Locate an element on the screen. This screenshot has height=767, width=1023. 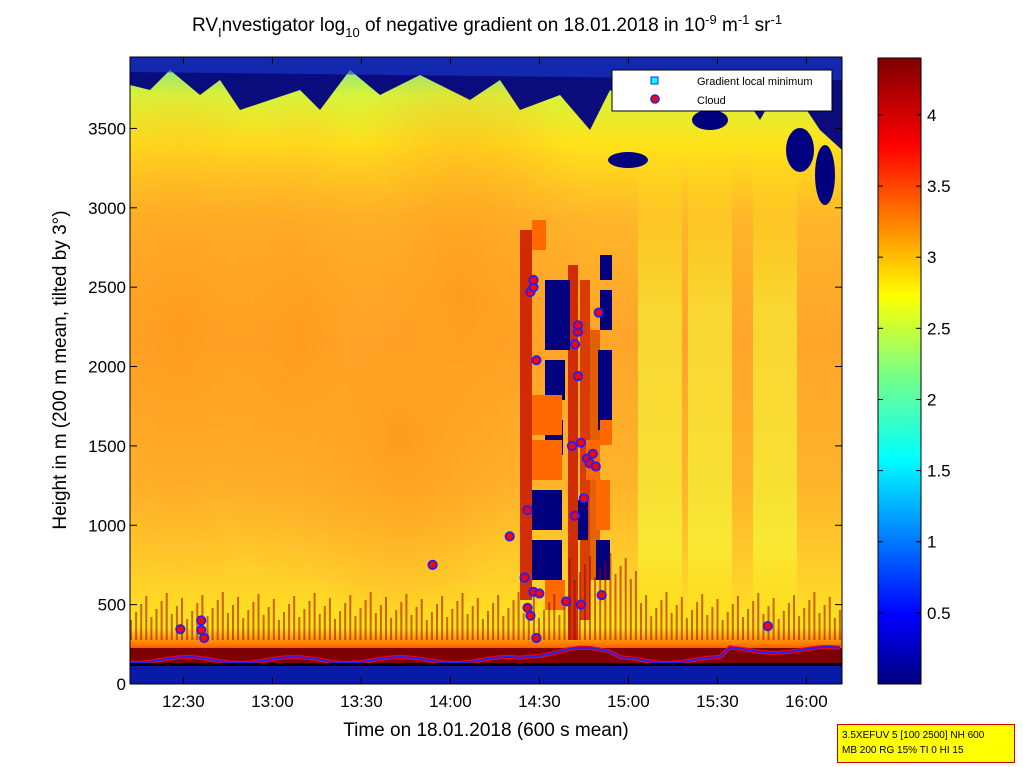
info-line-2: MB 200 RG 15% TI 0 HI 15 is located at coordinates (903, 750).